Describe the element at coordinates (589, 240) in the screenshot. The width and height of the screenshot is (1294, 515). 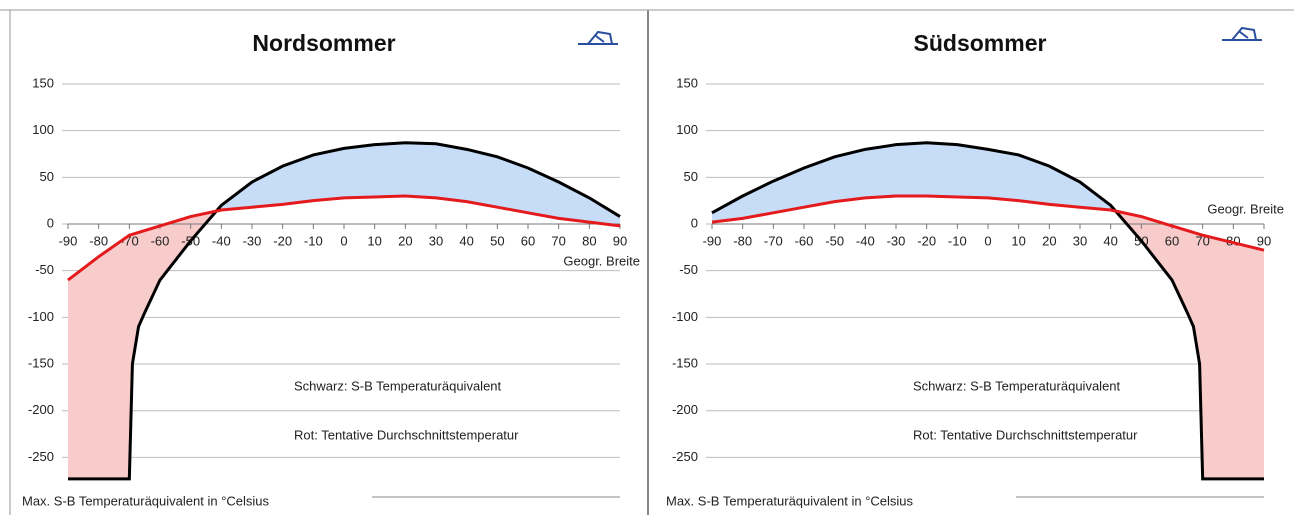
I see `x-tick-label: 80` at that location.